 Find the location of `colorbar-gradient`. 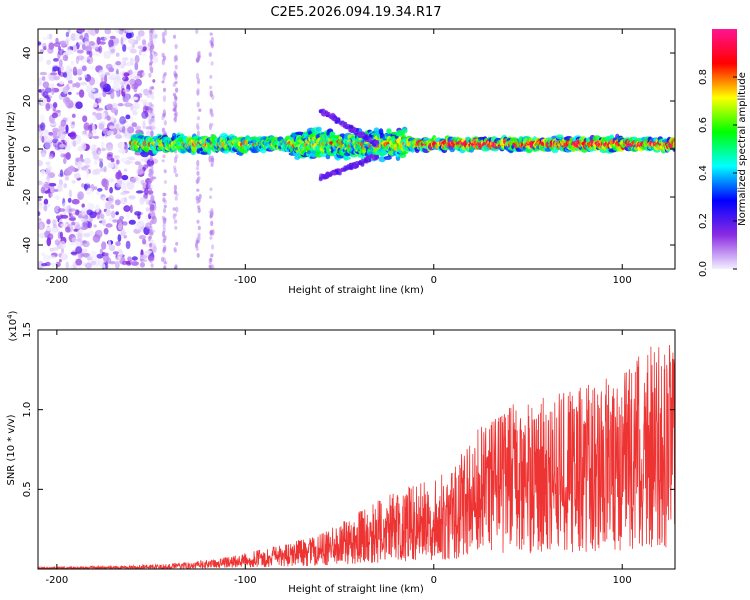

colorbar-gradient is located at coordinates (724, 149).